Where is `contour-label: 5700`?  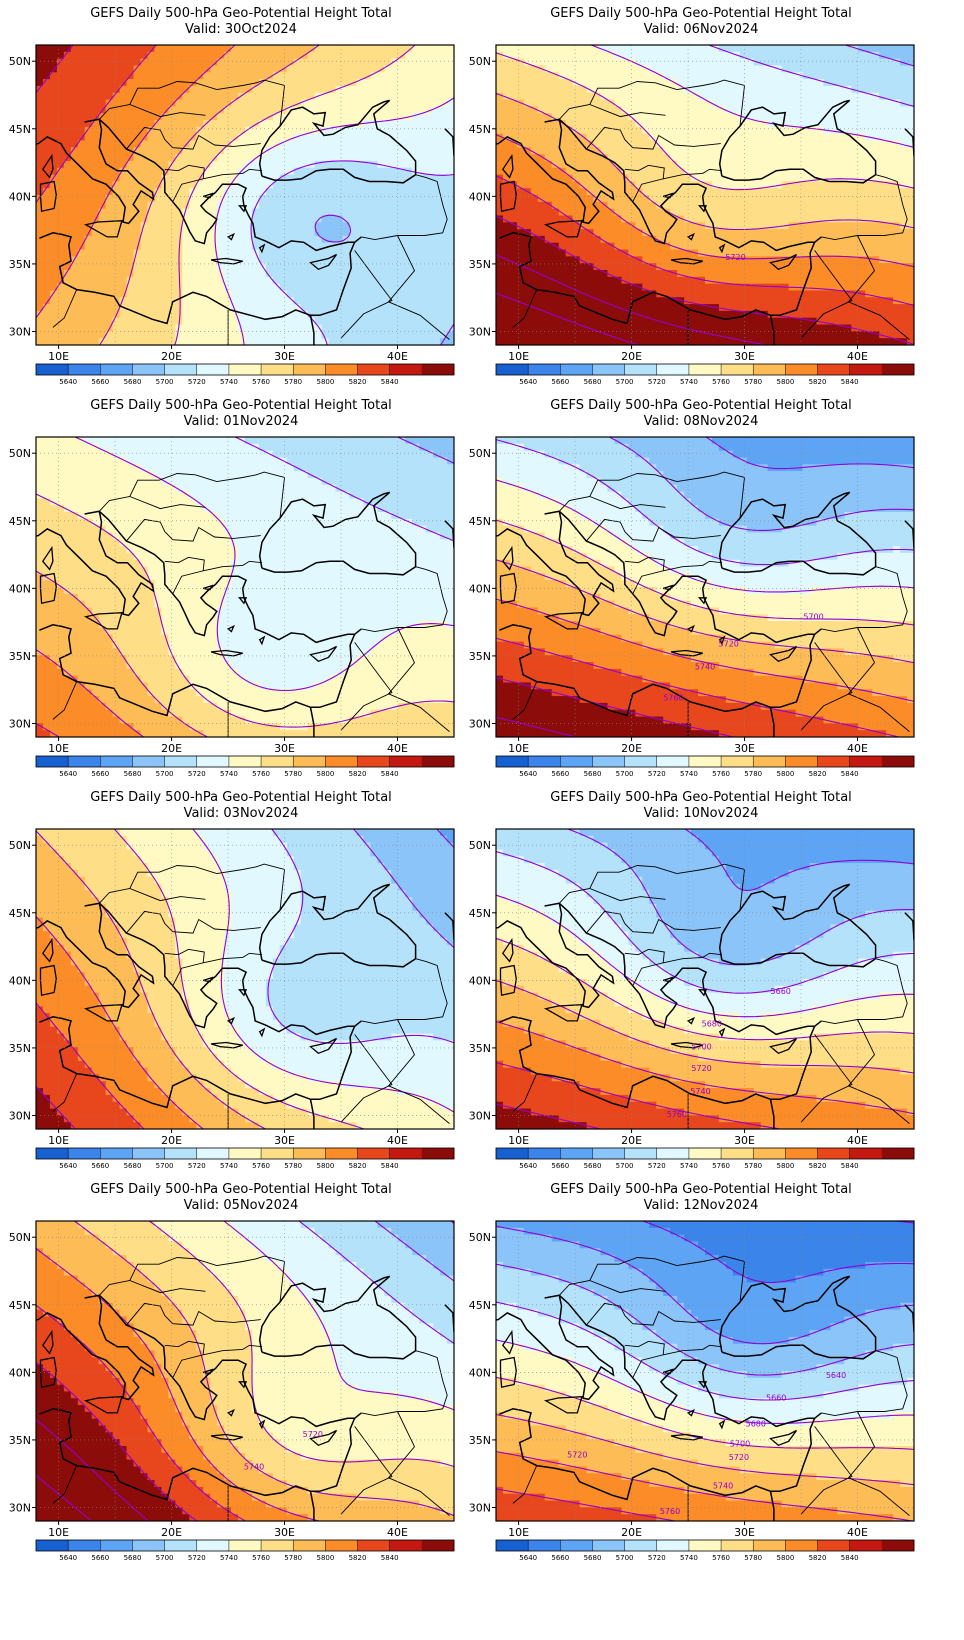
contour-label: 5700 is located at coordinates (740, 1444).